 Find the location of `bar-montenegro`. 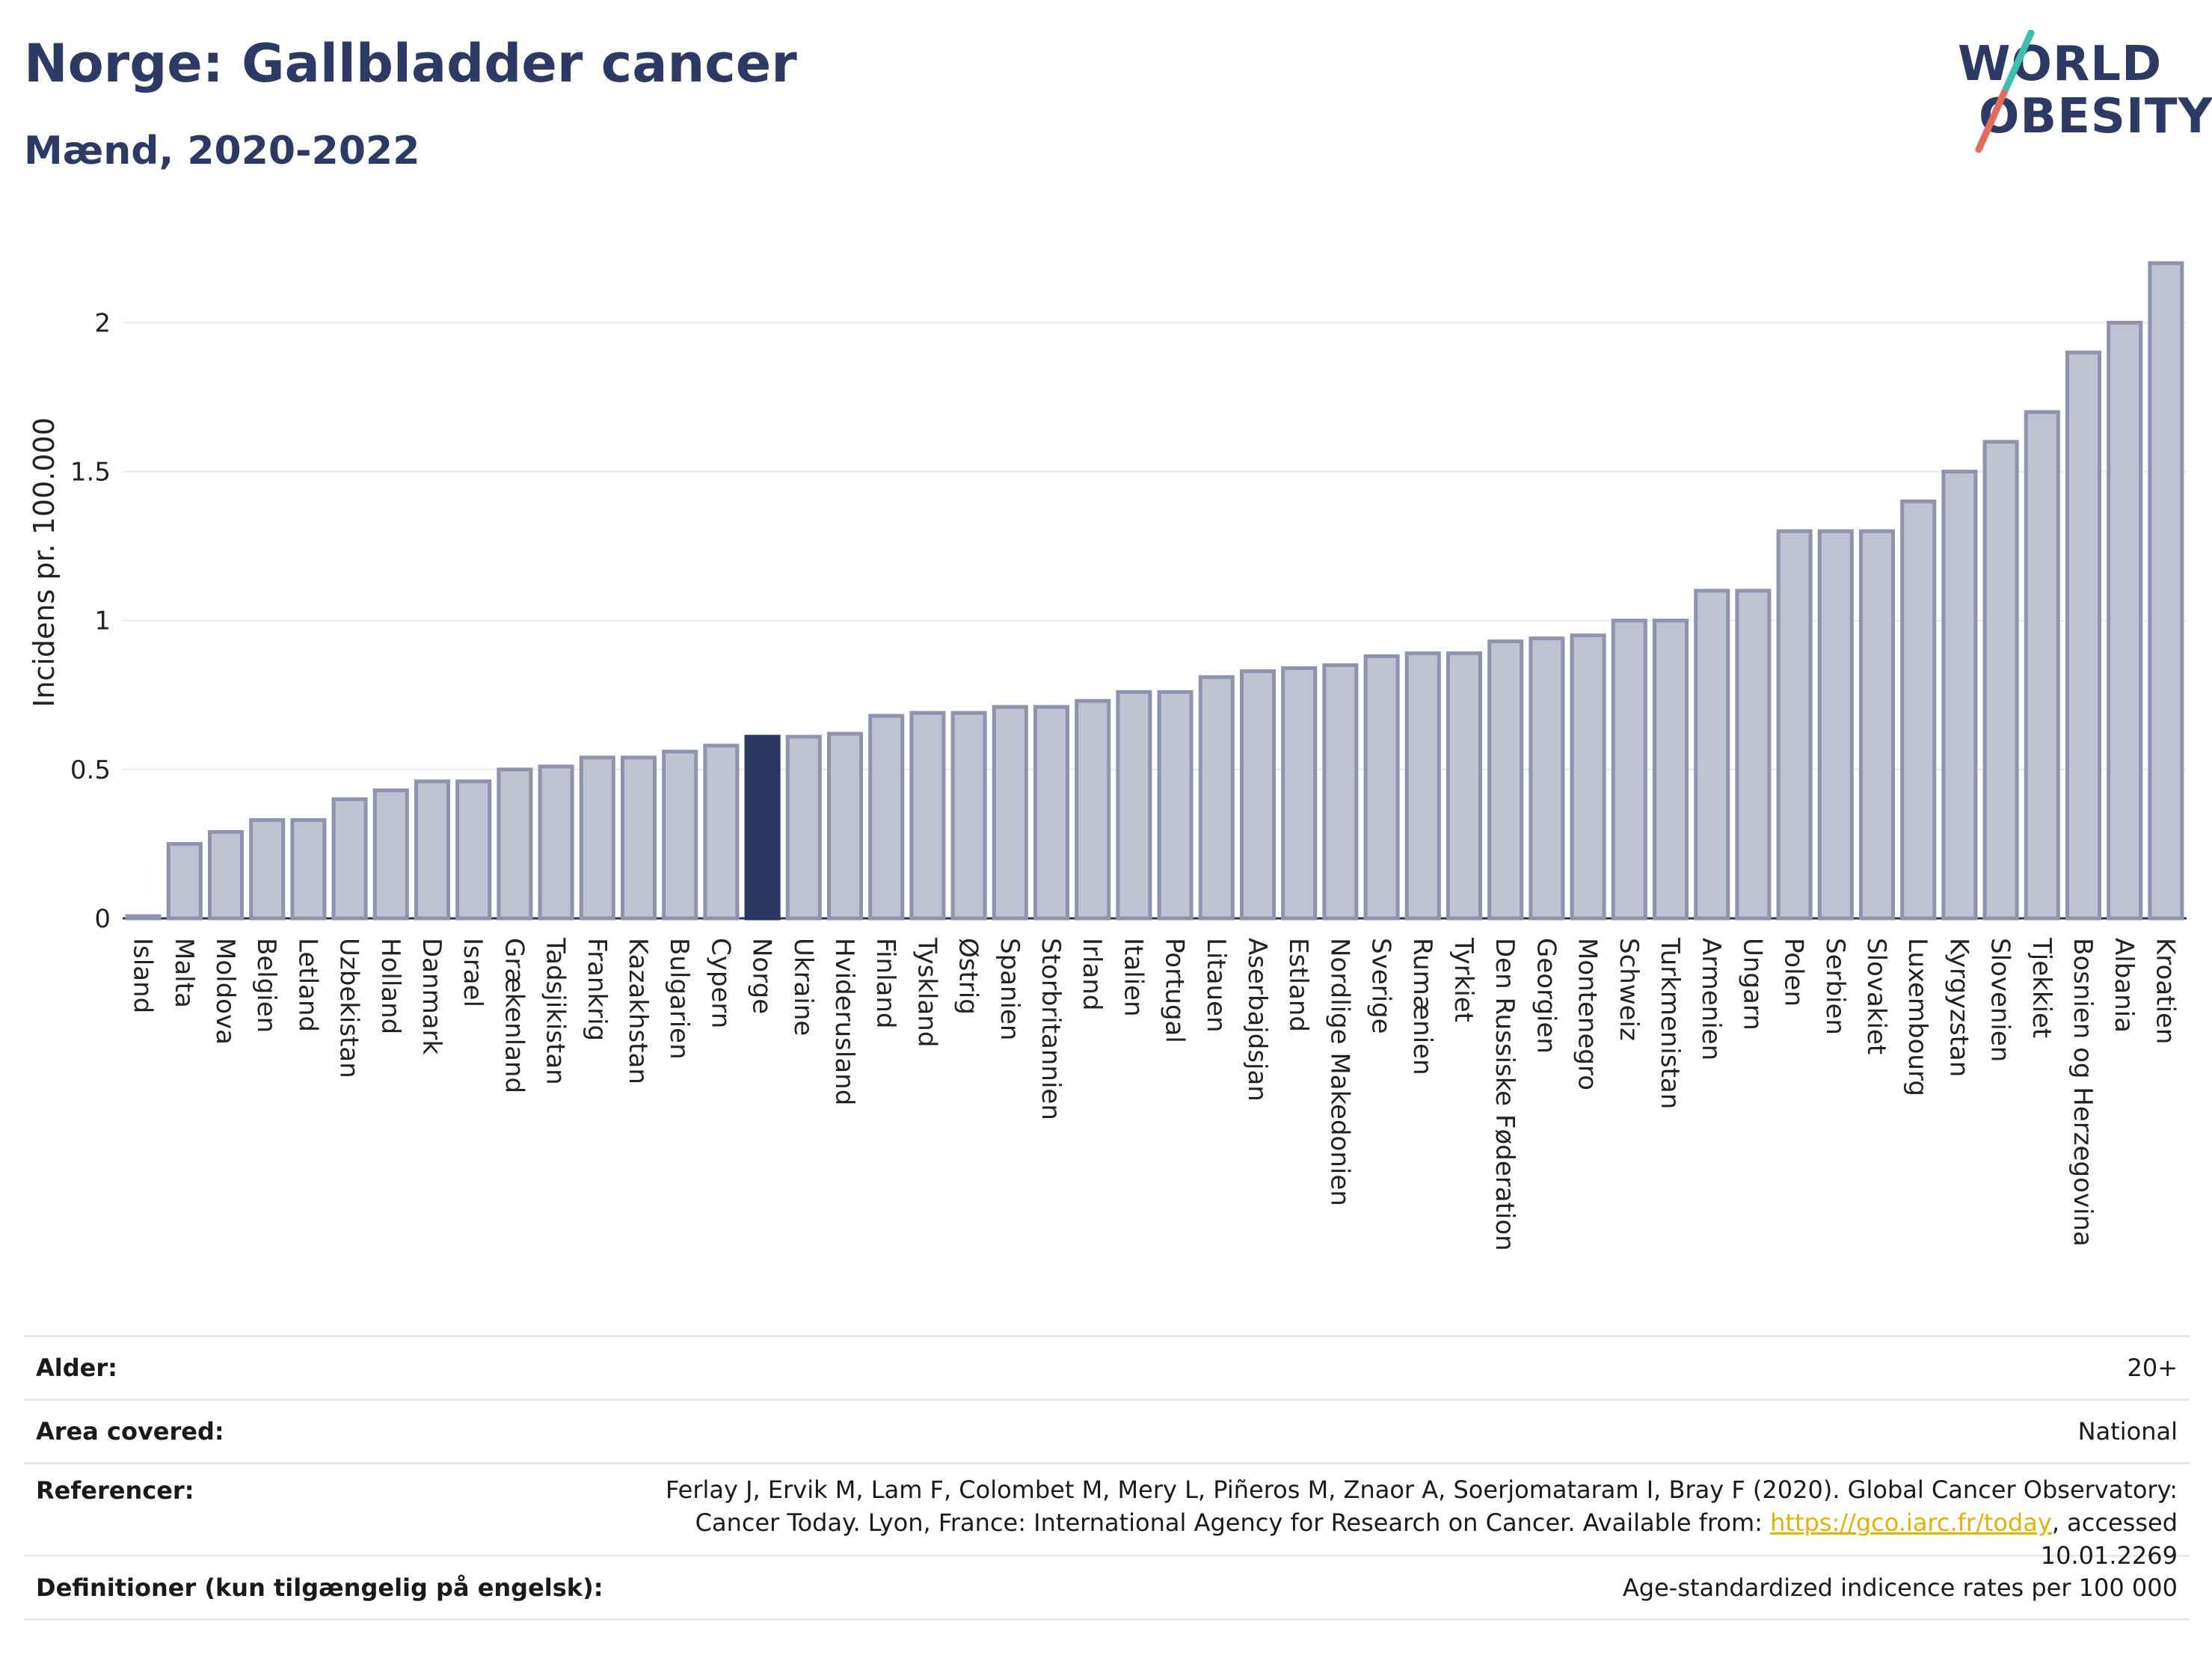

bar-montenegro is located at coordinates (1588, 777).